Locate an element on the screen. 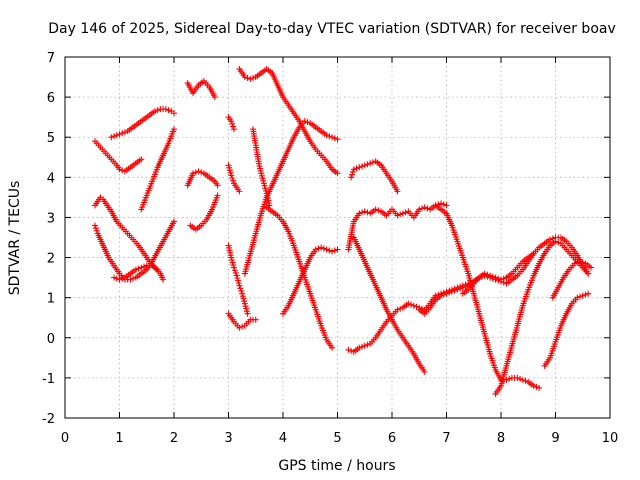 The image size is (640, 480). x-tick-label: 8 is located at coordinates (501, 438).